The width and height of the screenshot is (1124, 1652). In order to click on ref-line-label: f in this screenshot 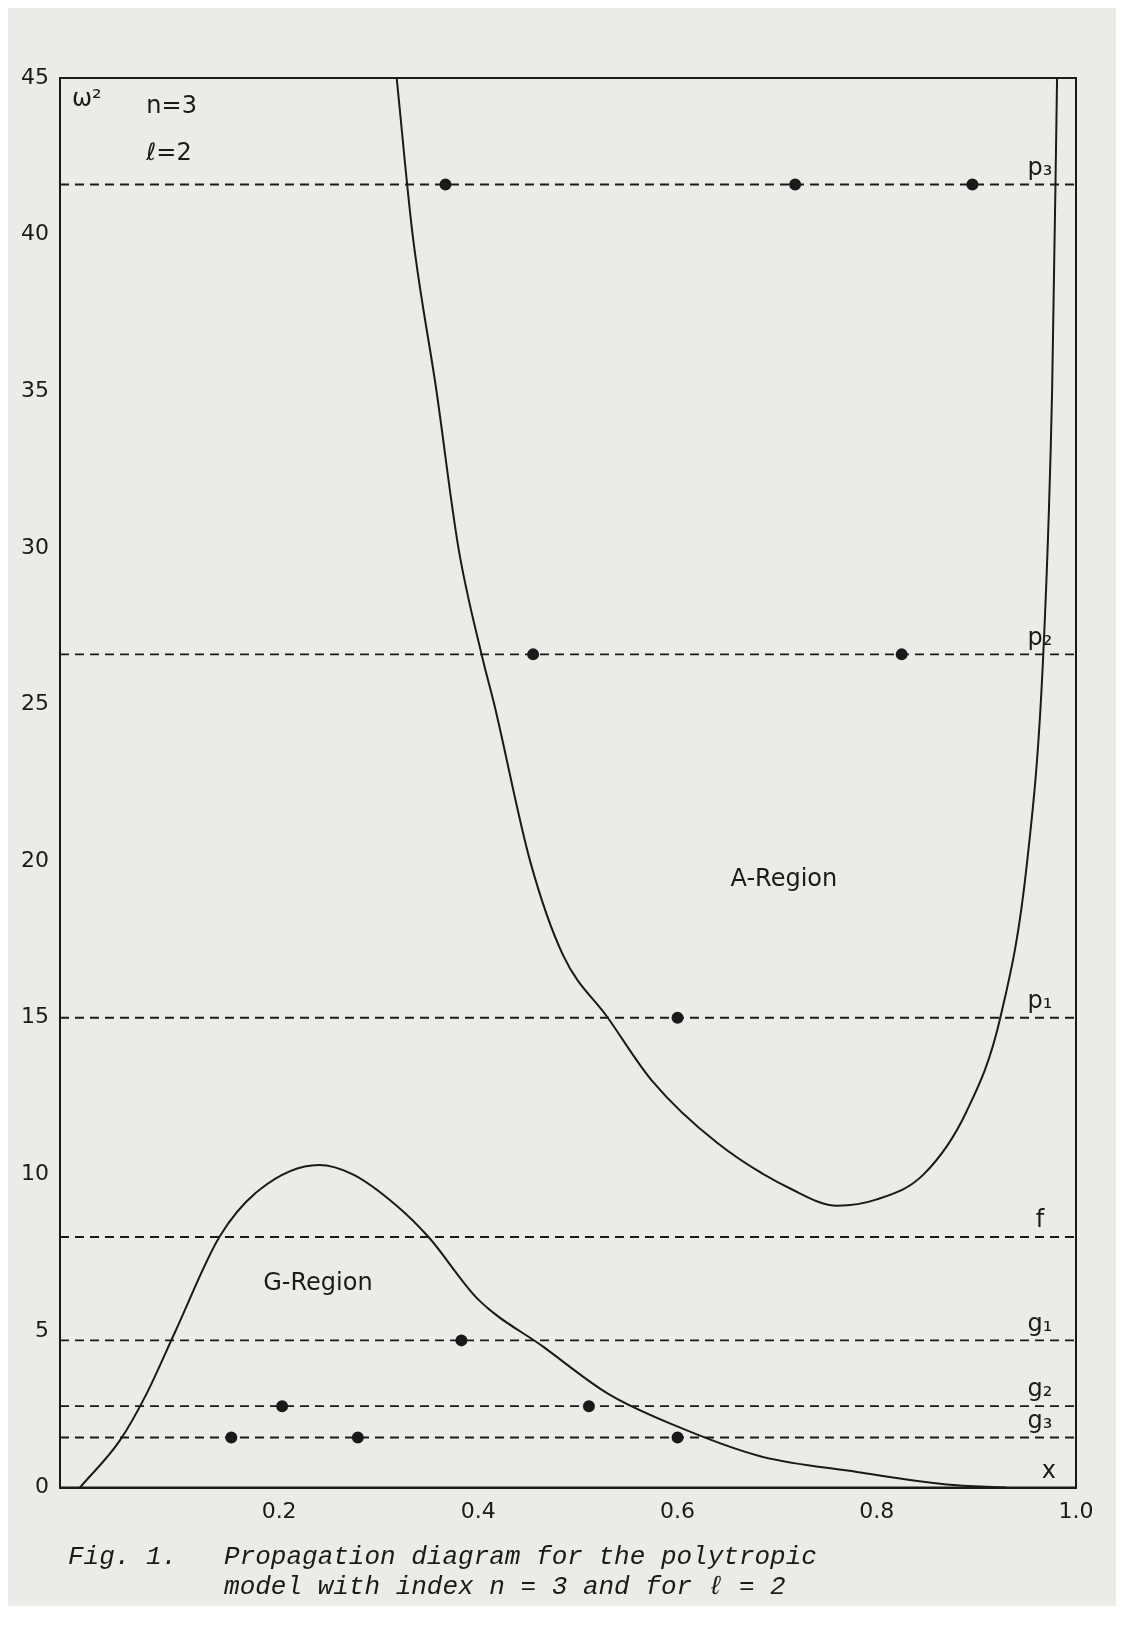, I will do `click(1040, 1219)`.